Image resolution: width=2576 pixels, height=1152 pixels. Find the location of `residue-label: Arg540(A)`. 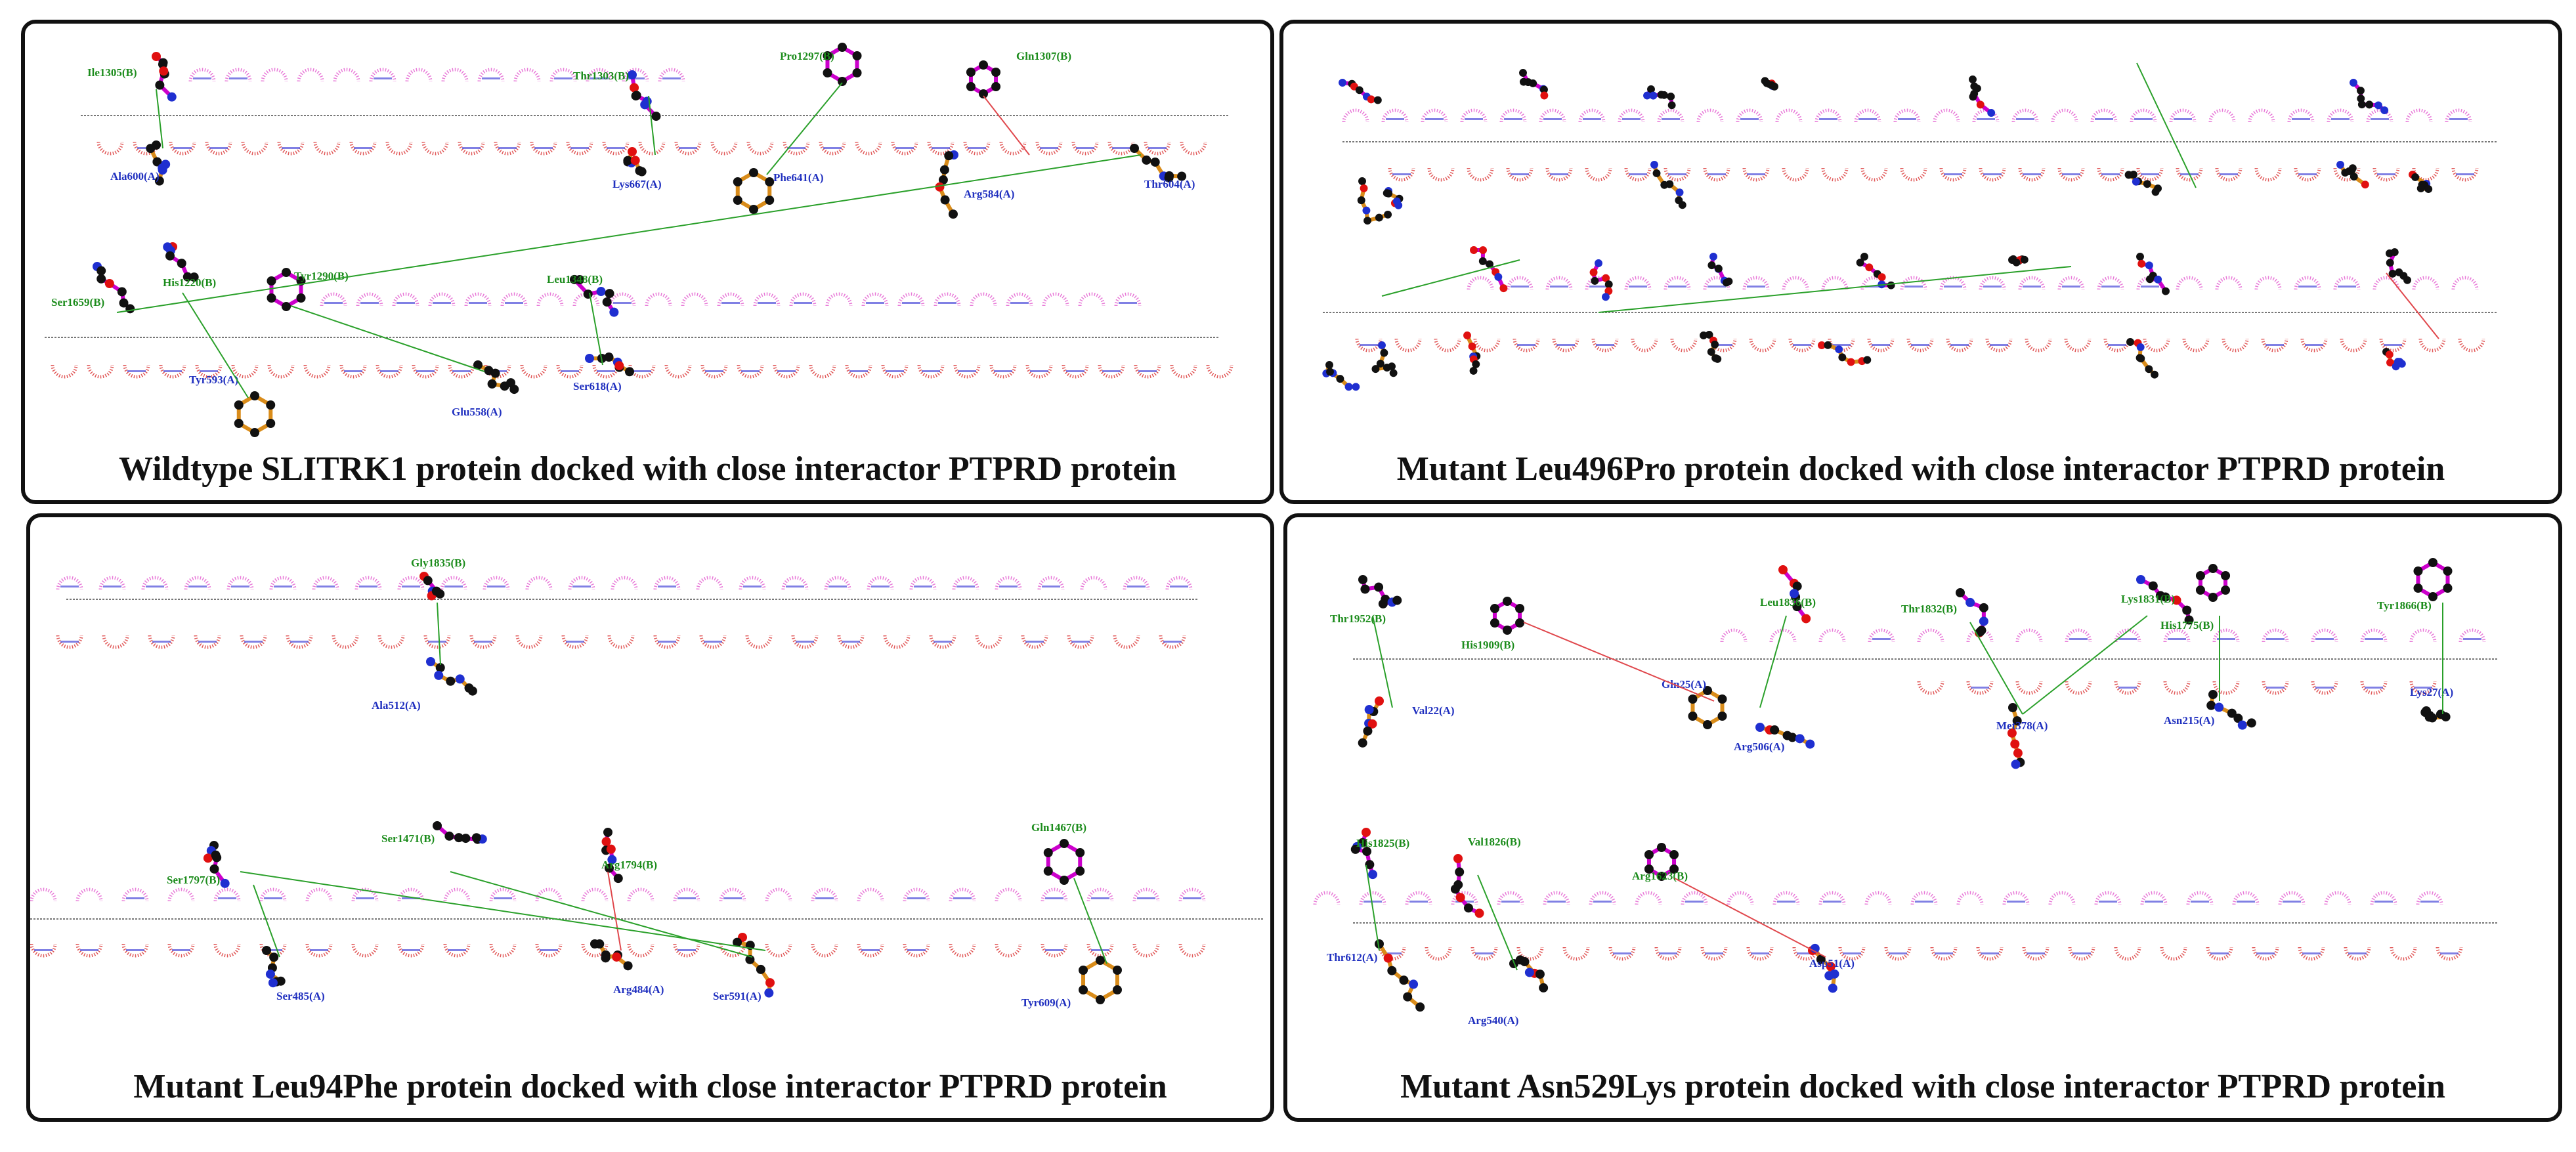

residue-label: Arg540(A) is located at coordinates (1493, 1020).